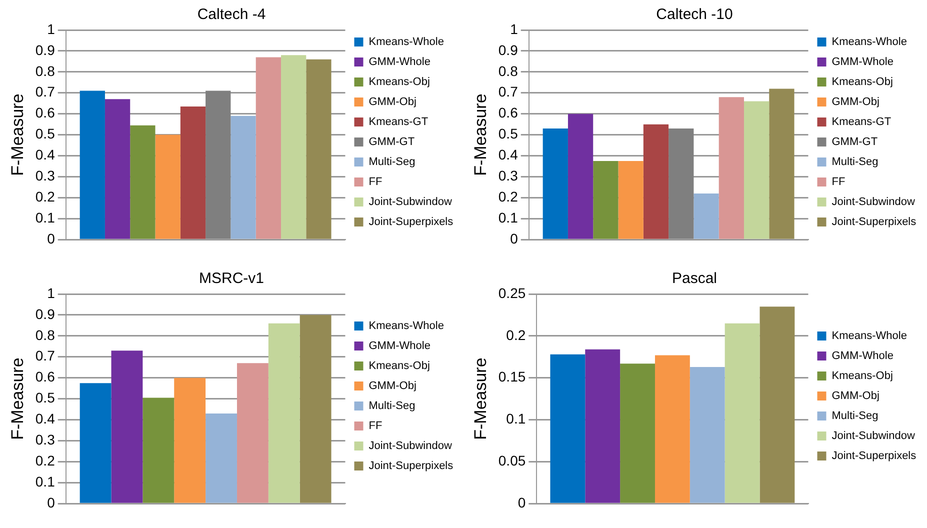 The image size is (927, 528). What do you see at coordinates (512, 376) in the screenshot?
I see `y-tick-label: 0.15` at bounding box center [512, 376].